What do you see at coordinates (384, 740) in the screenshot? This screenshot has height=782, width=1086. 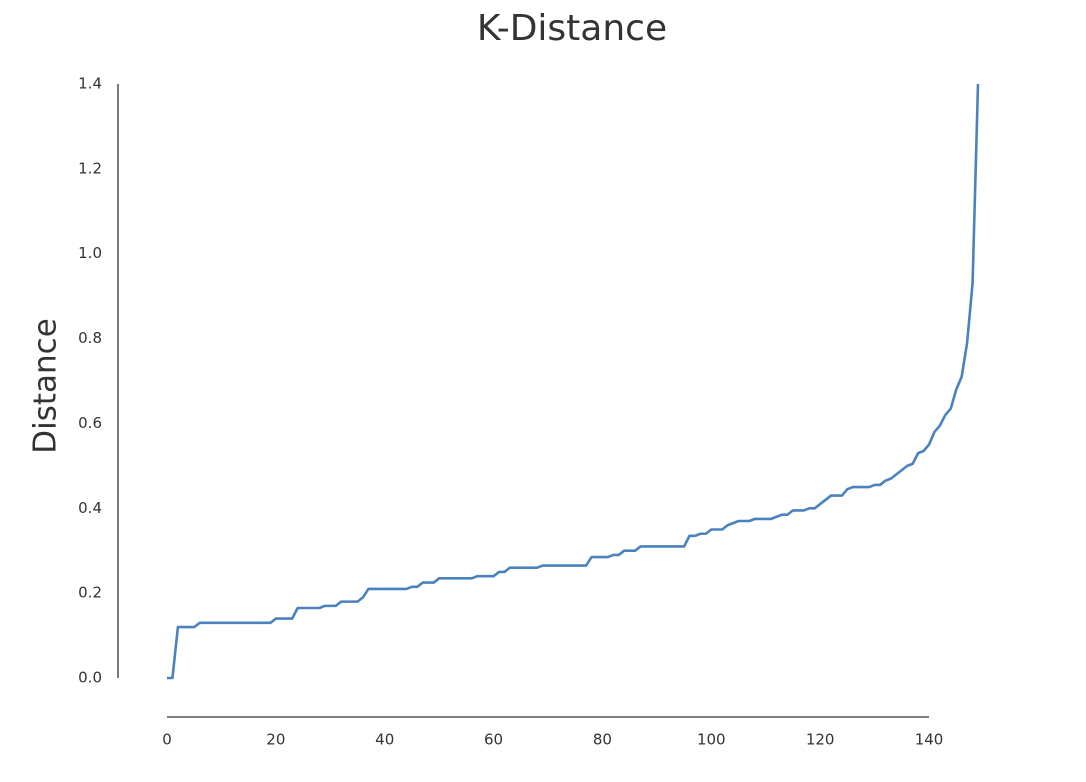 I see `x-tick-label: 40` at bounding box center [384, 740].